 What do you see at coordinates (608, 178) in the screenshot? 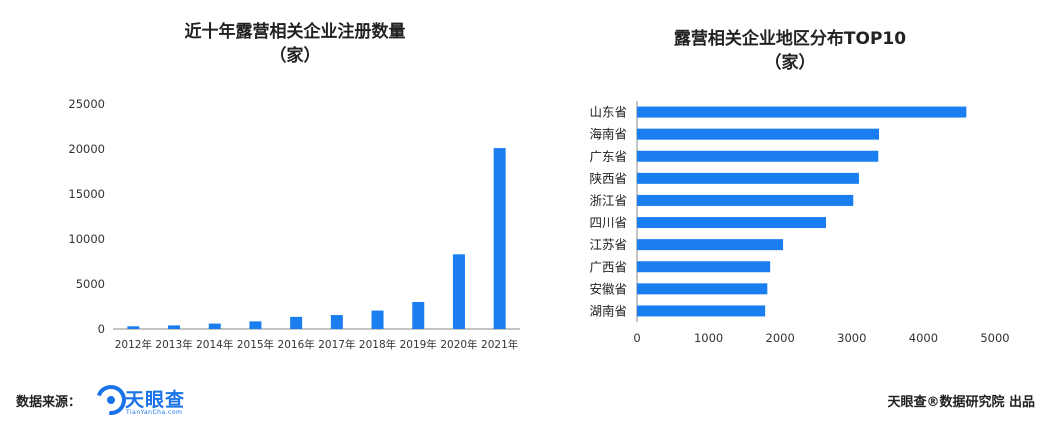
I see `y-tick-label: 陕西省` at bounding box center [608, 178].